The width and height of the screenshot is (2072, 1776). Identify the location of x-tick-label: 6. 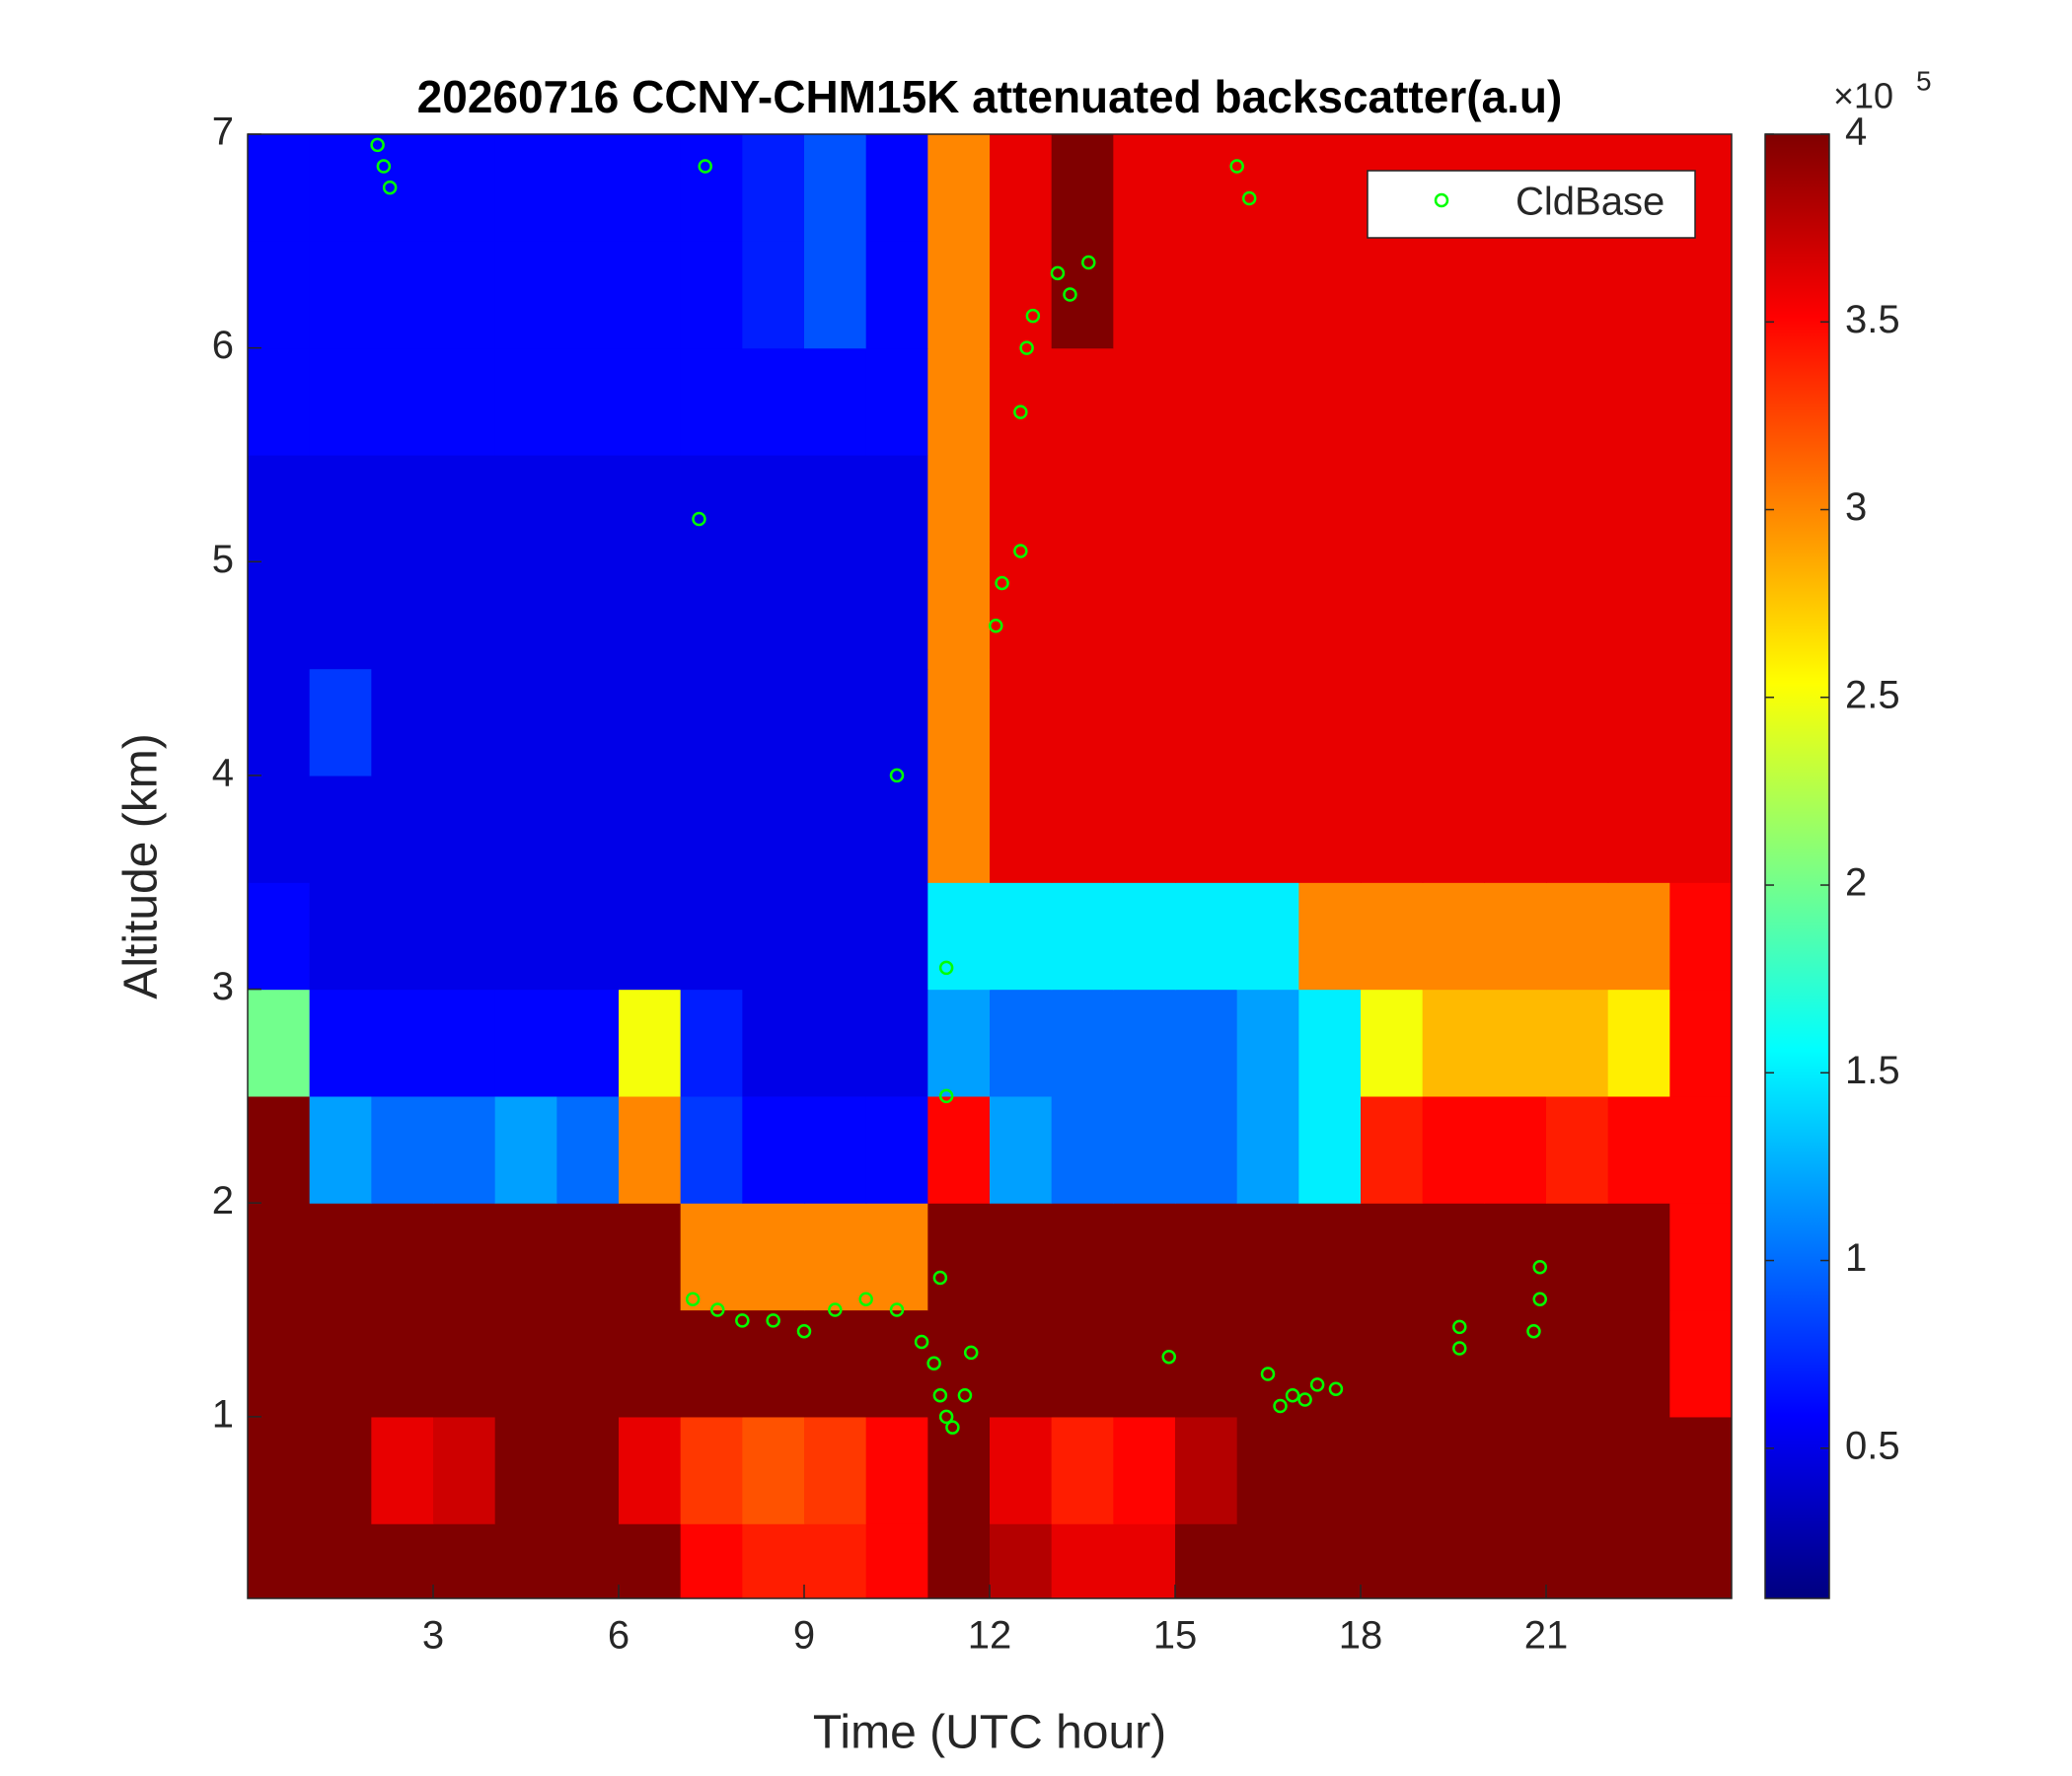
(618, 1636).